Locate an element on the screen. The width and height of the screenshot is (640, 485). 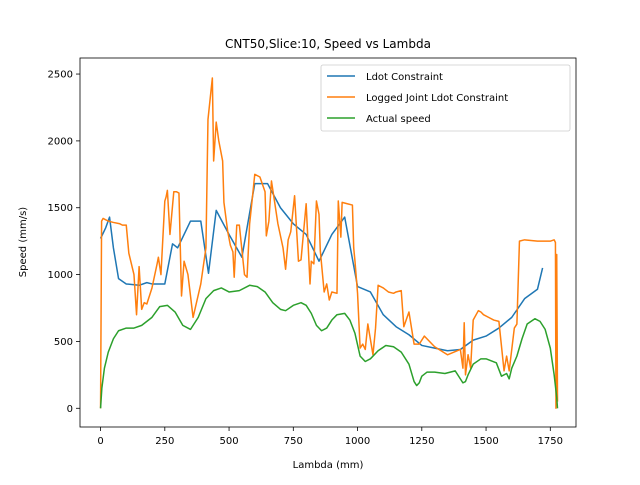
legend-entry-actual-speed: Actual speed is located at coordinates (398, 119).